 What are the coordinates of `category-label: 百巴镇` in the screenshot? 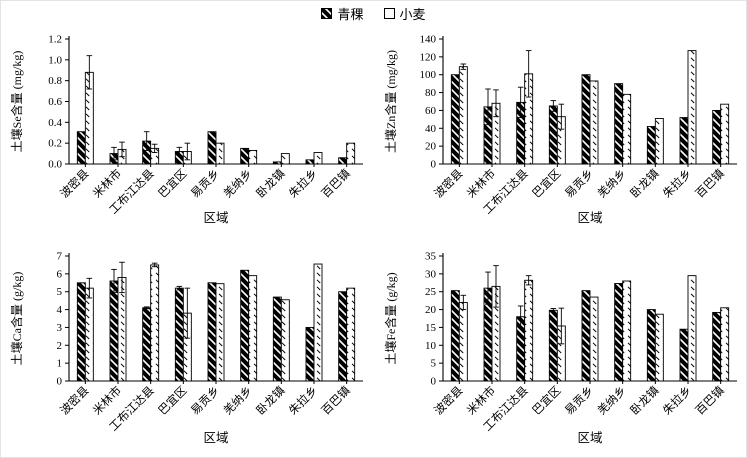 It's located at (335, 183).